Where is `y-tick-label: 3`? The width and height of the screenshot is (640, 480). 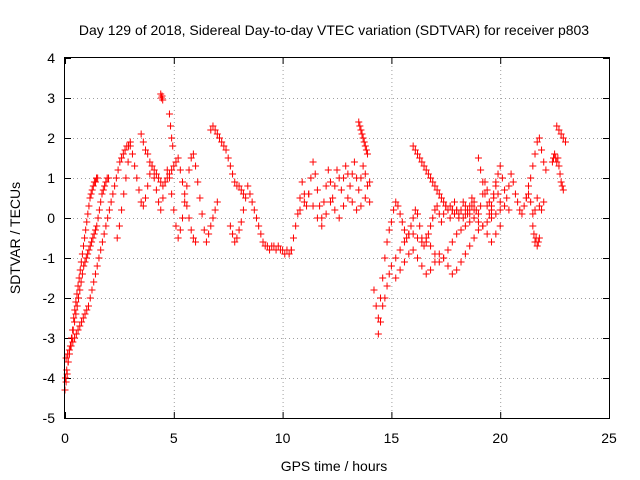
y-tick-label: 3 is located at coordinates (51, 98).